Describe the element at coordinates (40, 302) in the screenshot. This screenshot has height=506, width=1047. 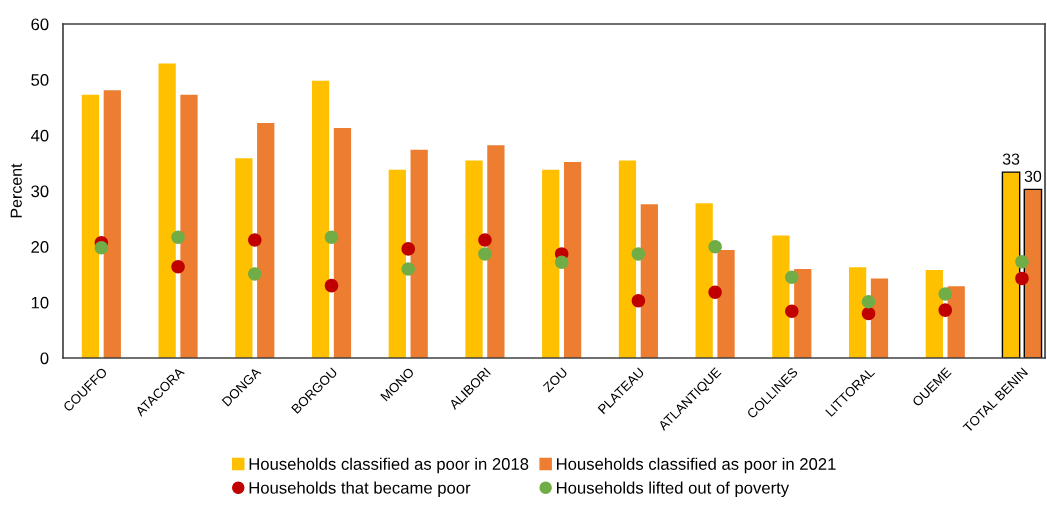
I see `y-tick-label: 10` at that location.